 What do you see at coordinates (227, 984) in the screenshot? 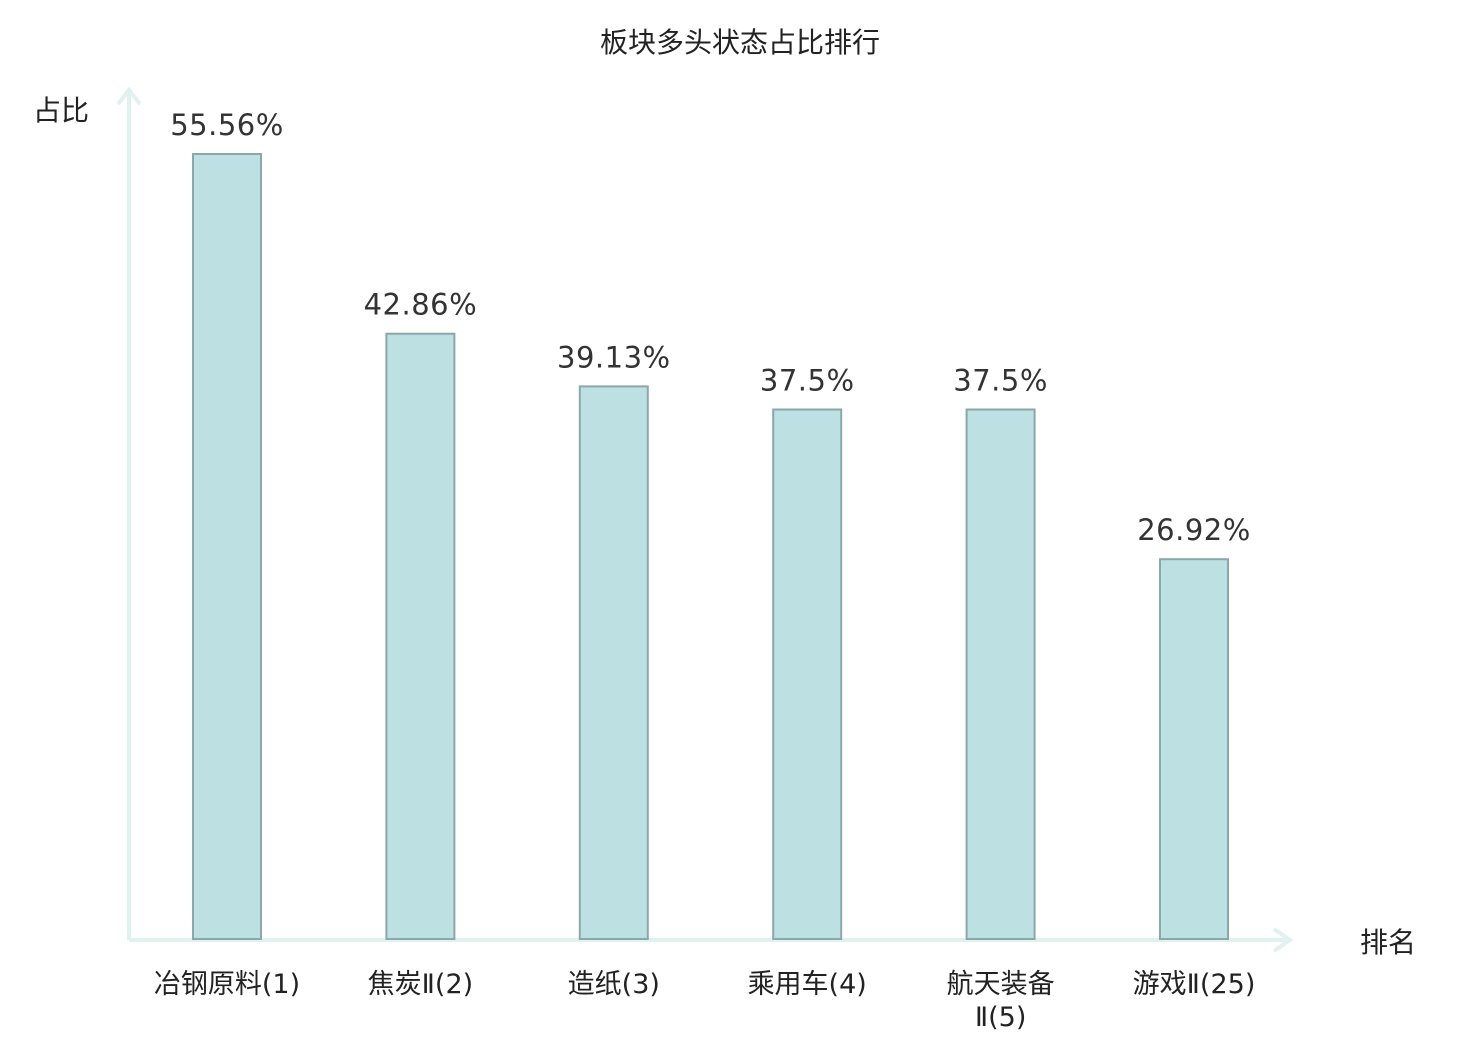
I see `category-label-1: 冶钢原料(1)` at bounding box center [227, 984].